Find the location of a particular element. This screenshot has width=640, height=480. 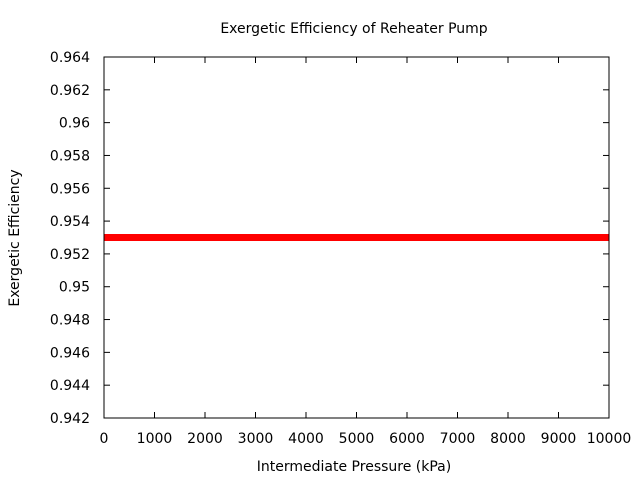

y-tick-label: 0.95 is located at coordinates (74, 288).